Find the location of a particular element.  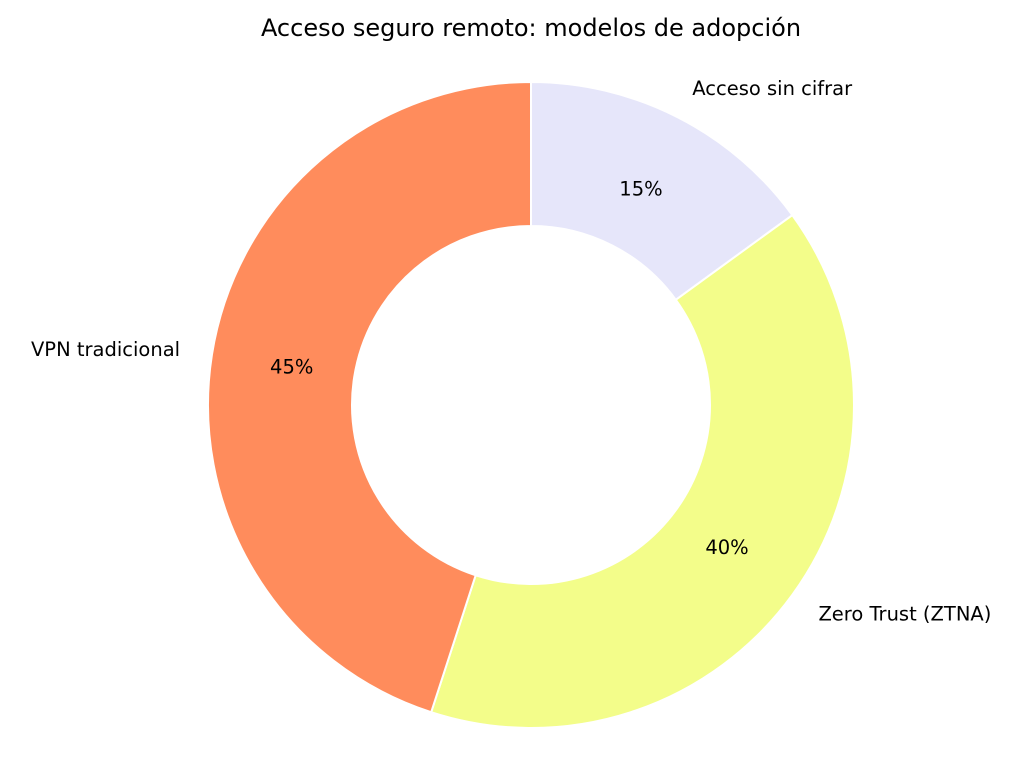

slice-percent-label: 40% is located at coordinates (726, 547).